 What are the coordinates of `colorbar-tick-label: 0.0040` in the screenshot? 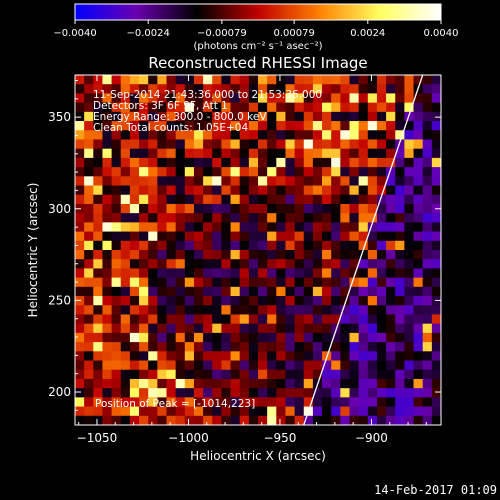 It's located at (441, 33).